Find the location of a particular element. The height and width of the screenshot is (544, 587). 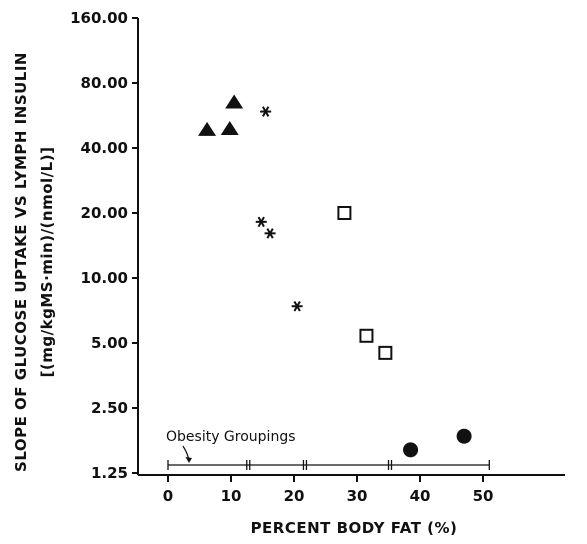

y-tick-label: 80.00 is located at coordinates (104, 83).